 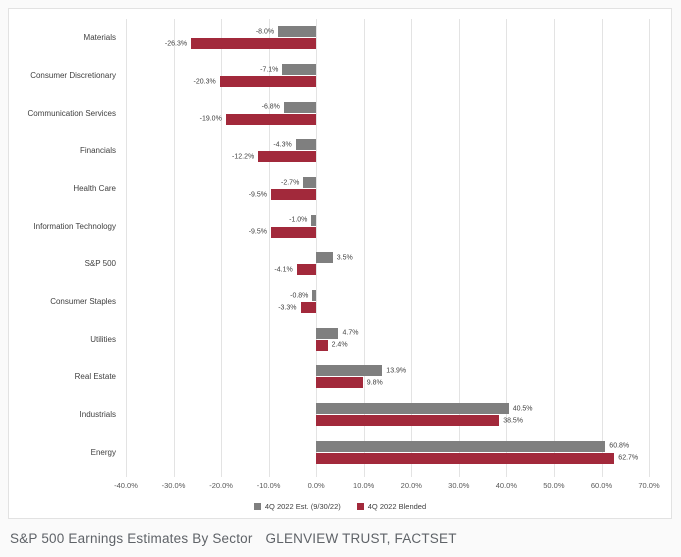 I want to click on category-label: S&P 500, so click(x=100, y=264).